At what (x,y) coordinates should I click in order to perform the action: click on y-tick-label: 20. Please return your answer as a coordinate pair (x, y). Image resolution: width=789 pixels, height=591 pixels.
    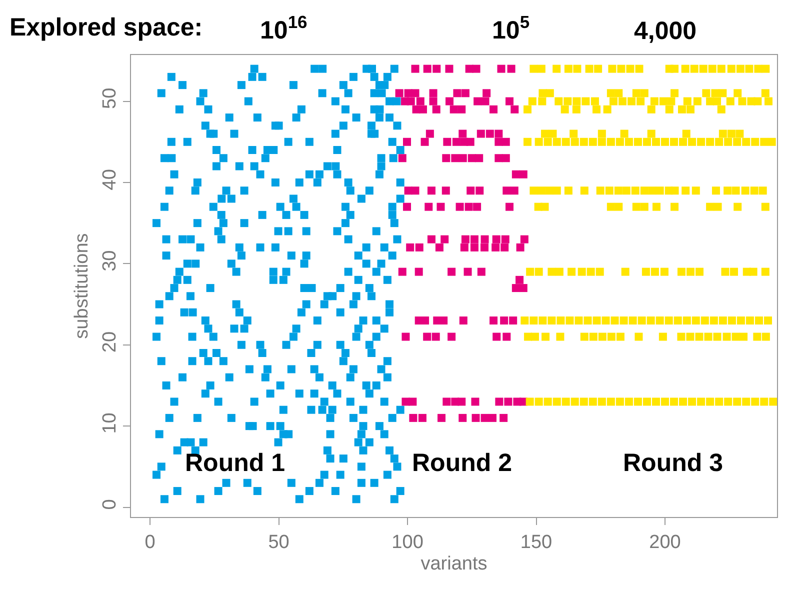
    Looking at the image, I should click on (109, 342).